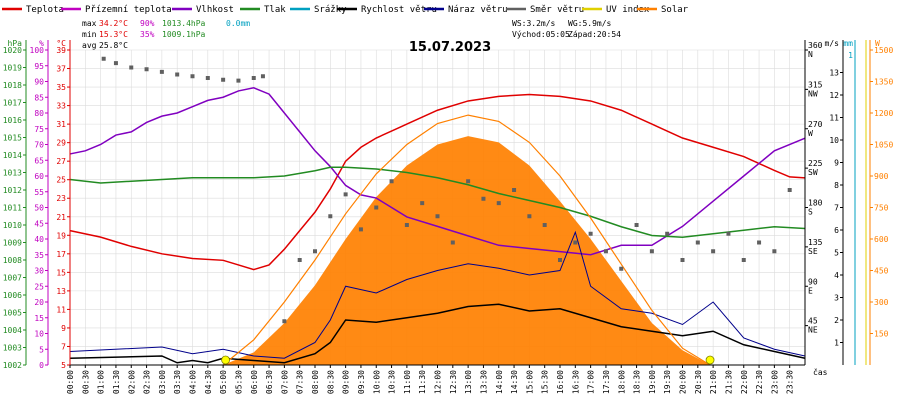 This screenshot has height=400, width=900. Describe the element at coordinates (162, 382) in the screenshot. I see `tick-time: 03:00` at that location.